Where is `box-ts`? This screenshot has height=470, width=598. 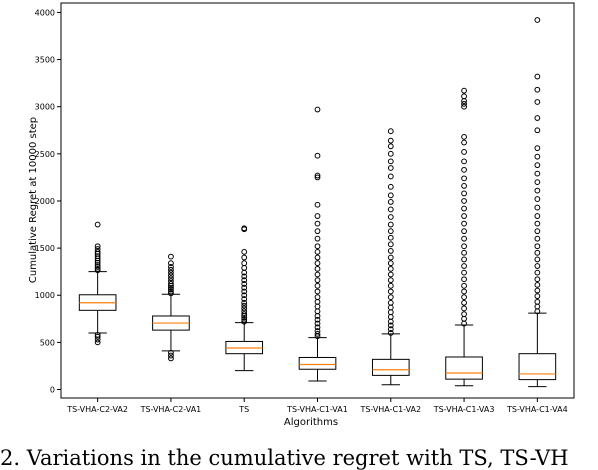 box-ts is located at coordinates (244, 298).